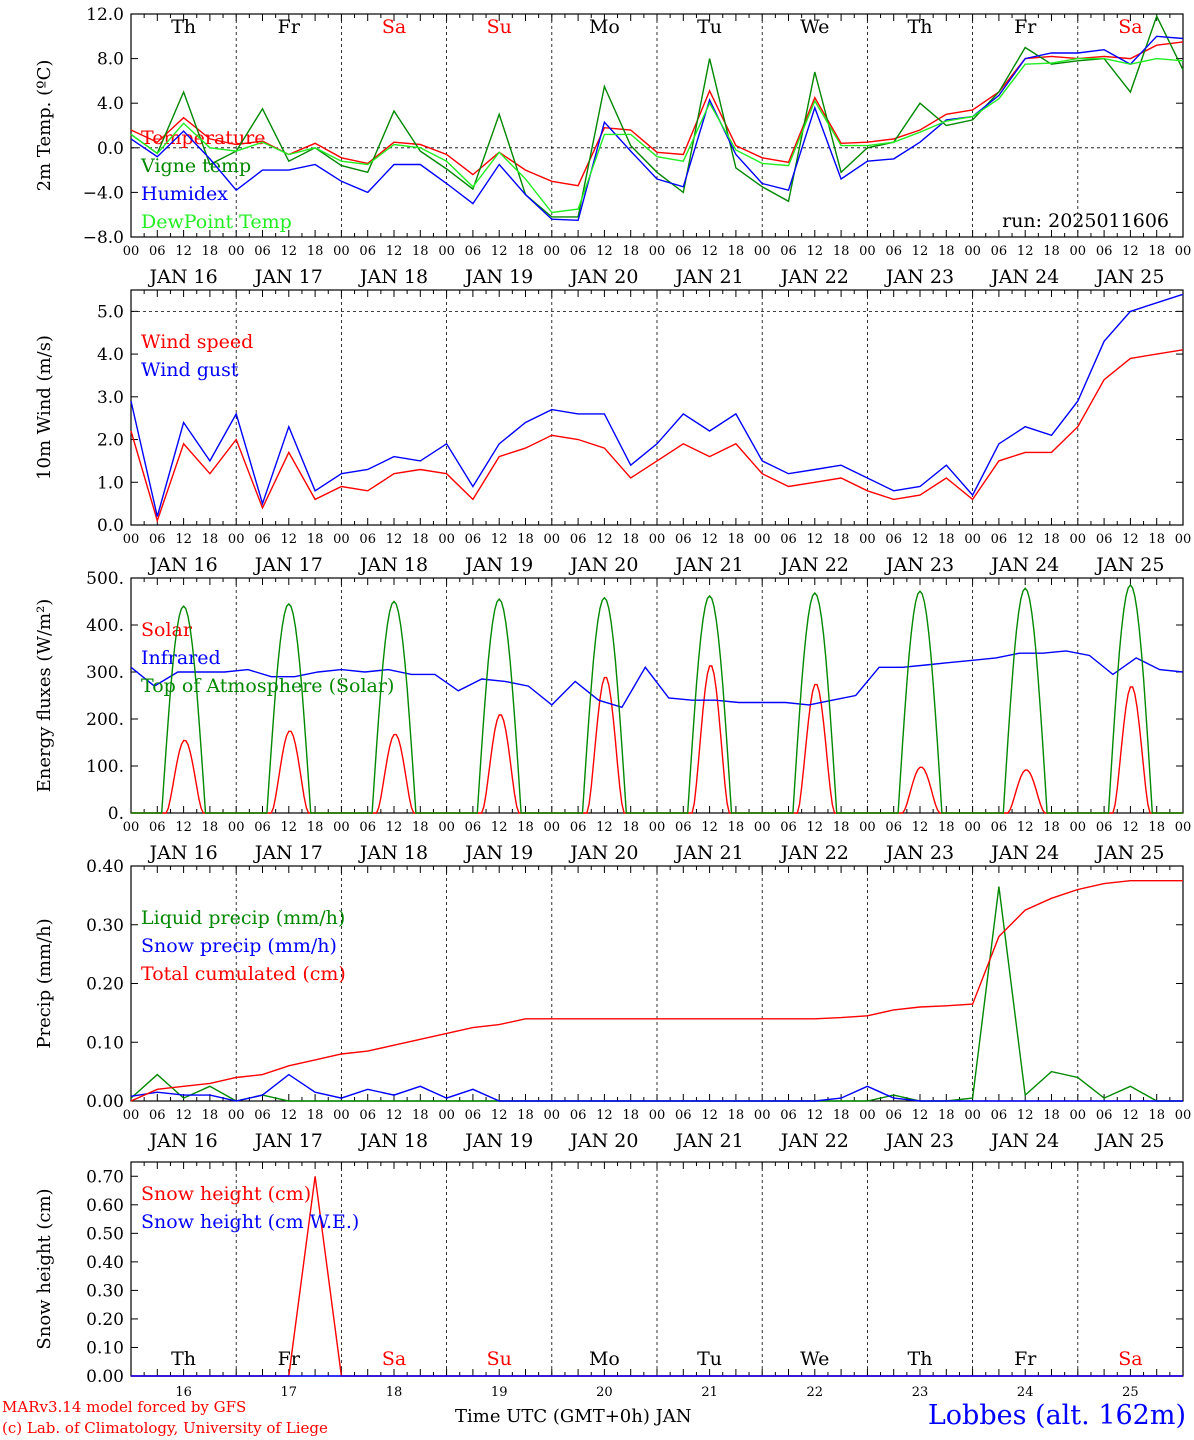 The image size is (1194, 1440). I want to click on snow-legend-entry: Snow height (cm), so click(226, 1194).